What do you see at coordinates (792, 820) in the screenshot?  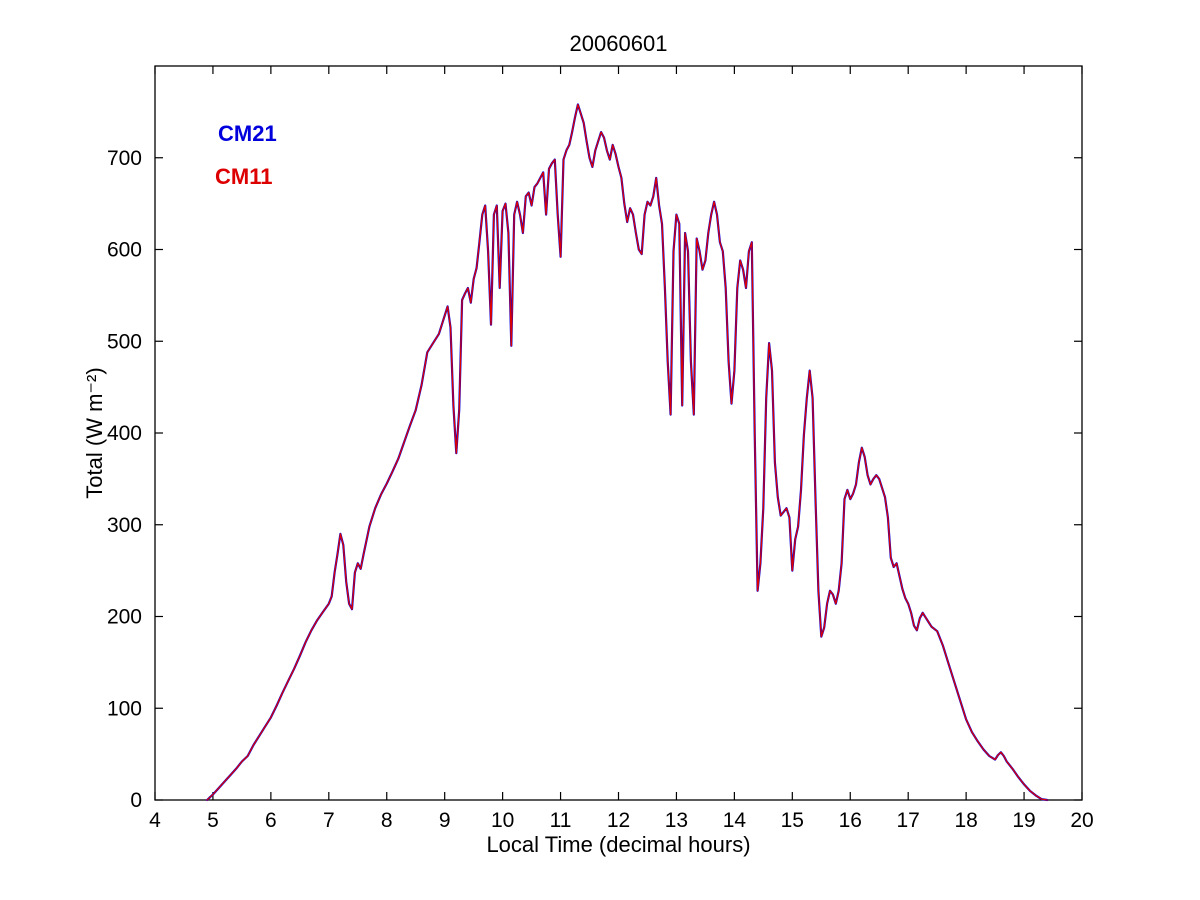 I see `x-tick-label: 15` at bounding box center [792, 820].